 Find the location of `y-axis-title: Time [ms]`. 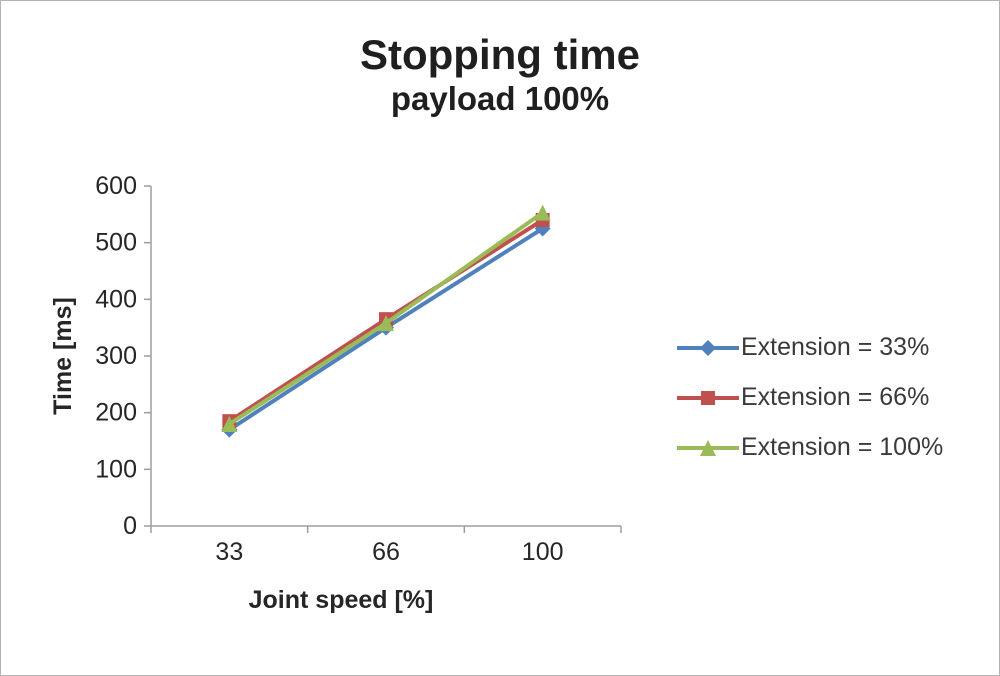

y-axis-title: Time [ms] is located at coordinates (63, 356).